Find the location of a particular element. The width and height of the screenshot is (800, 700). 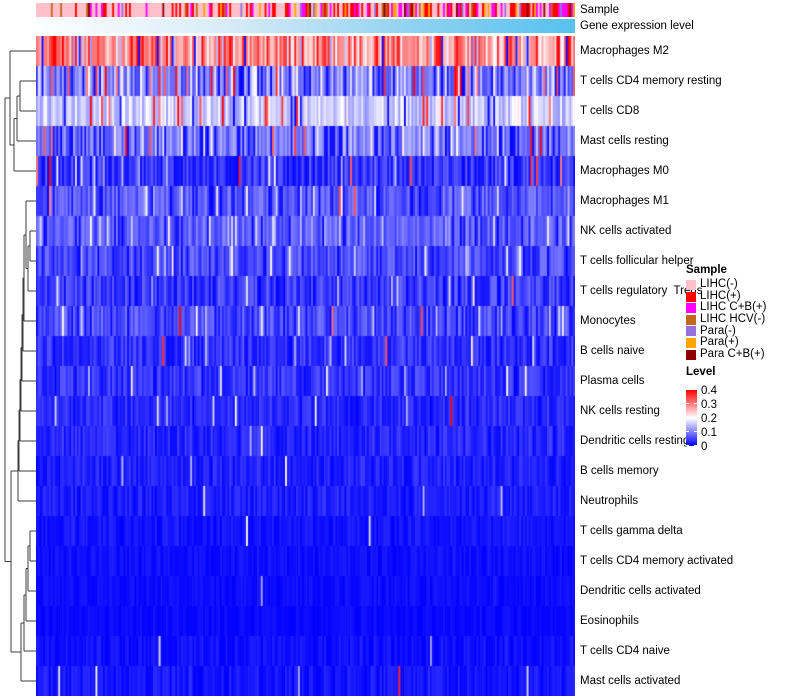

row-label: T cells regulatory Tregs is located at coordinates (641, 291).